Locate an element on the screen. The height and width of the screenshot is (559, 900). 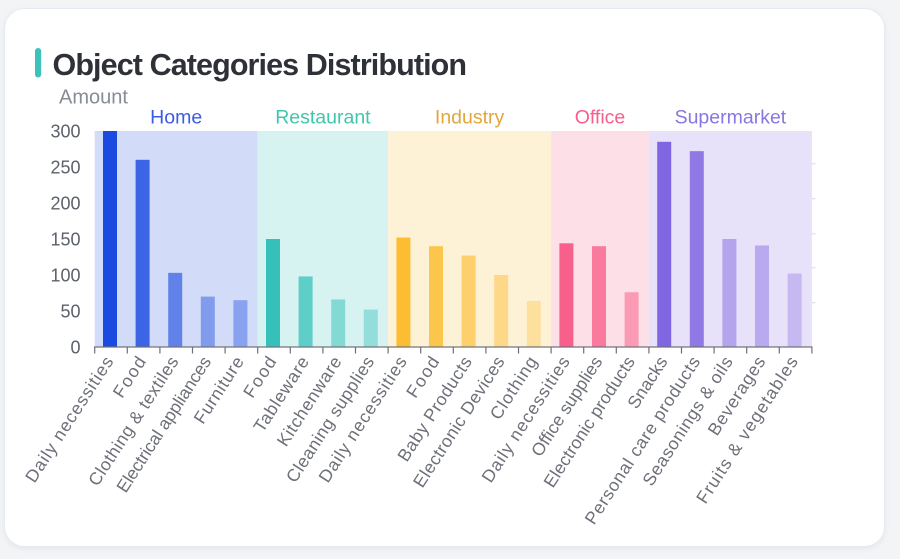
svg-text: Office is located at coordinates (600, 118).